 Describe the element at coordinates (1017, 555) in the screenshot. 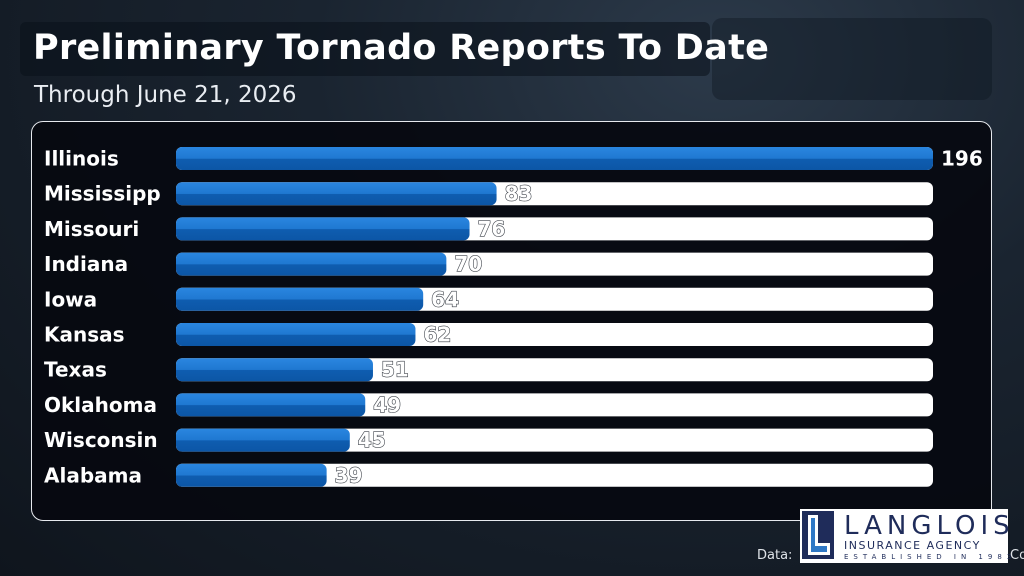

I see `source-suffix: Co` at that location.